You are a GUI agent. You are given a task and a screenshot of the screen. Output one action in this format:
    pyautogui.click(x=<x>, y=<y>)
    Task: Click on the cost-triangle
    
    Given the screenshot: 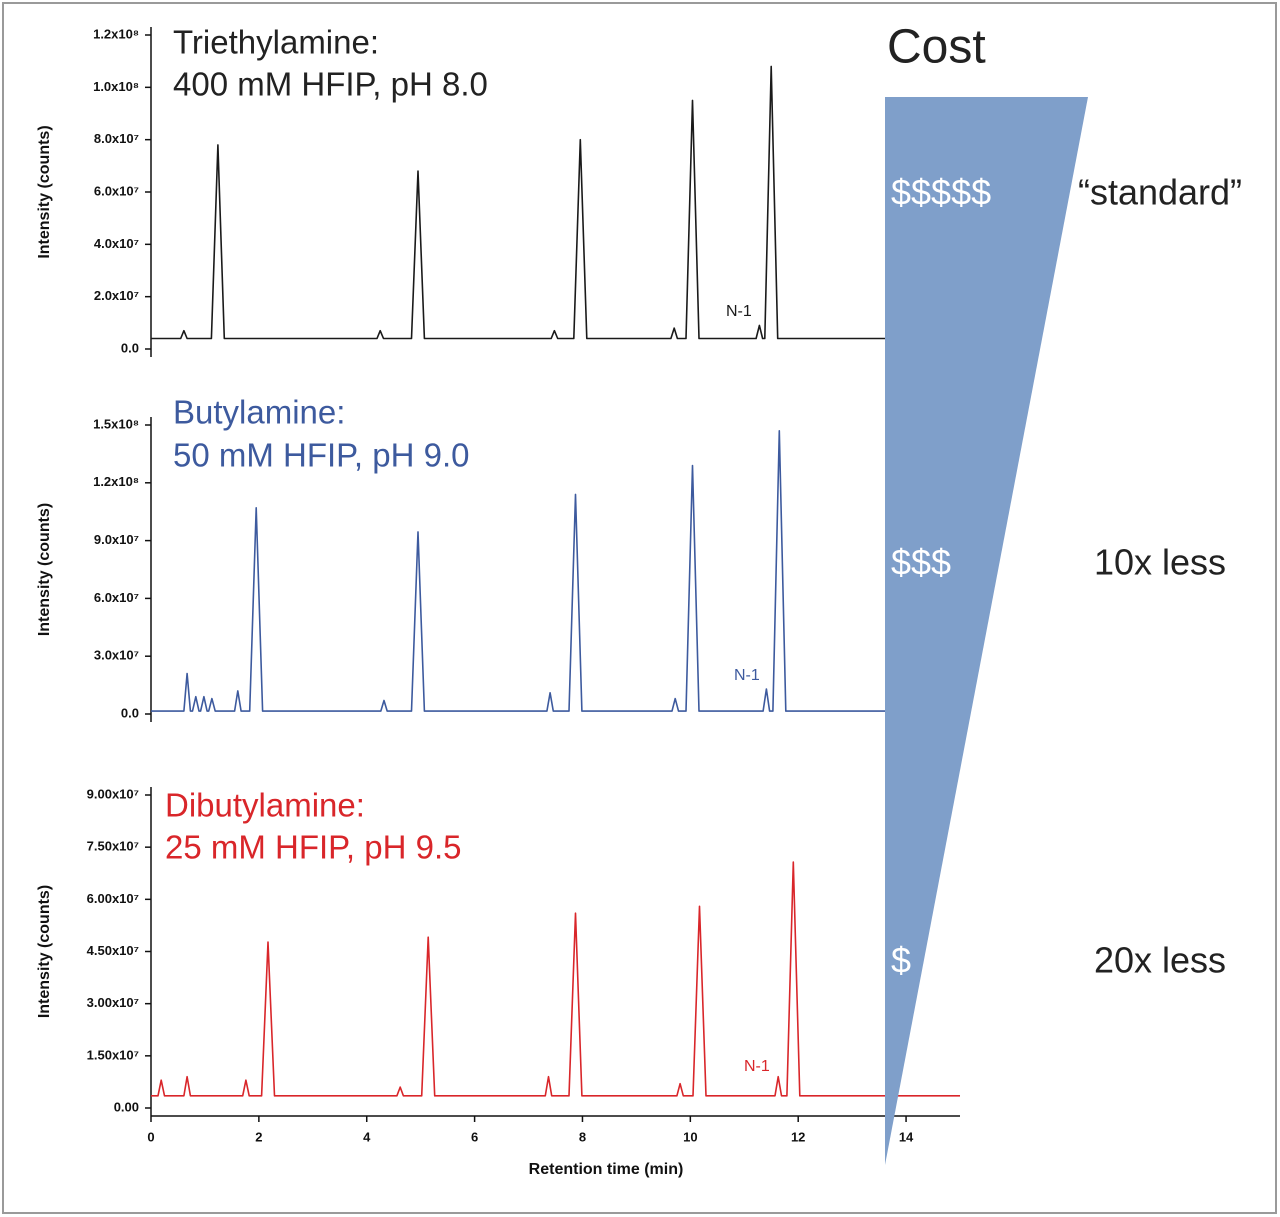 What is the action you would take?
    pyautogui.click(x=986, y=631)
    